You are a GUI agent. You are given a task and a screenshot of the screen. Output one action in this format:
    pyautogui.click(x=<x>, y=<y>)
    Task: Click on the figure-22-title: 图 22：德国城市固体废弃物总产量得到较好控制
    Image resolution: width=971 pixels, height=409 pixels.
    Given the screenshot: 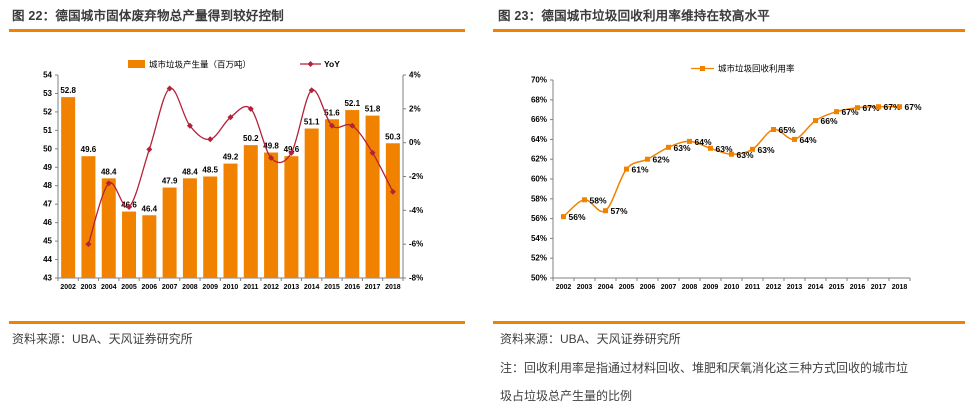 What is the action you would take?
    pyautogui.click(x=148, y=16)
    